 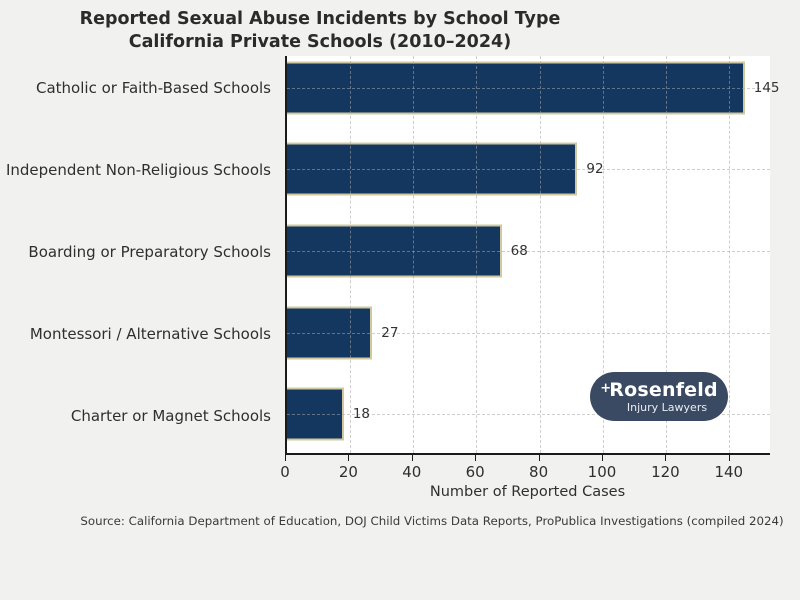 I want to click on x-tick-label: 80, so click(x=539, y=472).